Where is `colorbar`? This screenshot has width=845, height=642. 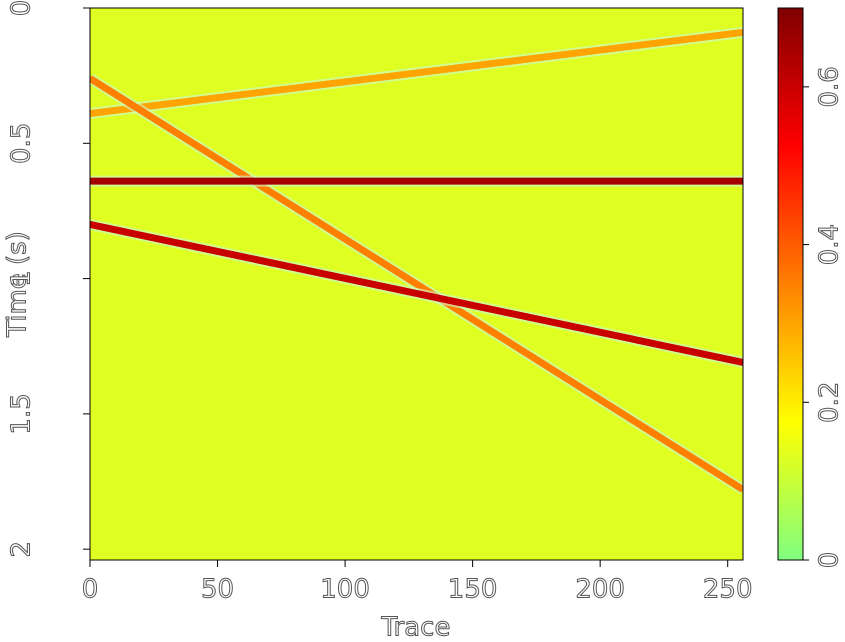
colorbar is located at coordinates (790, 284).